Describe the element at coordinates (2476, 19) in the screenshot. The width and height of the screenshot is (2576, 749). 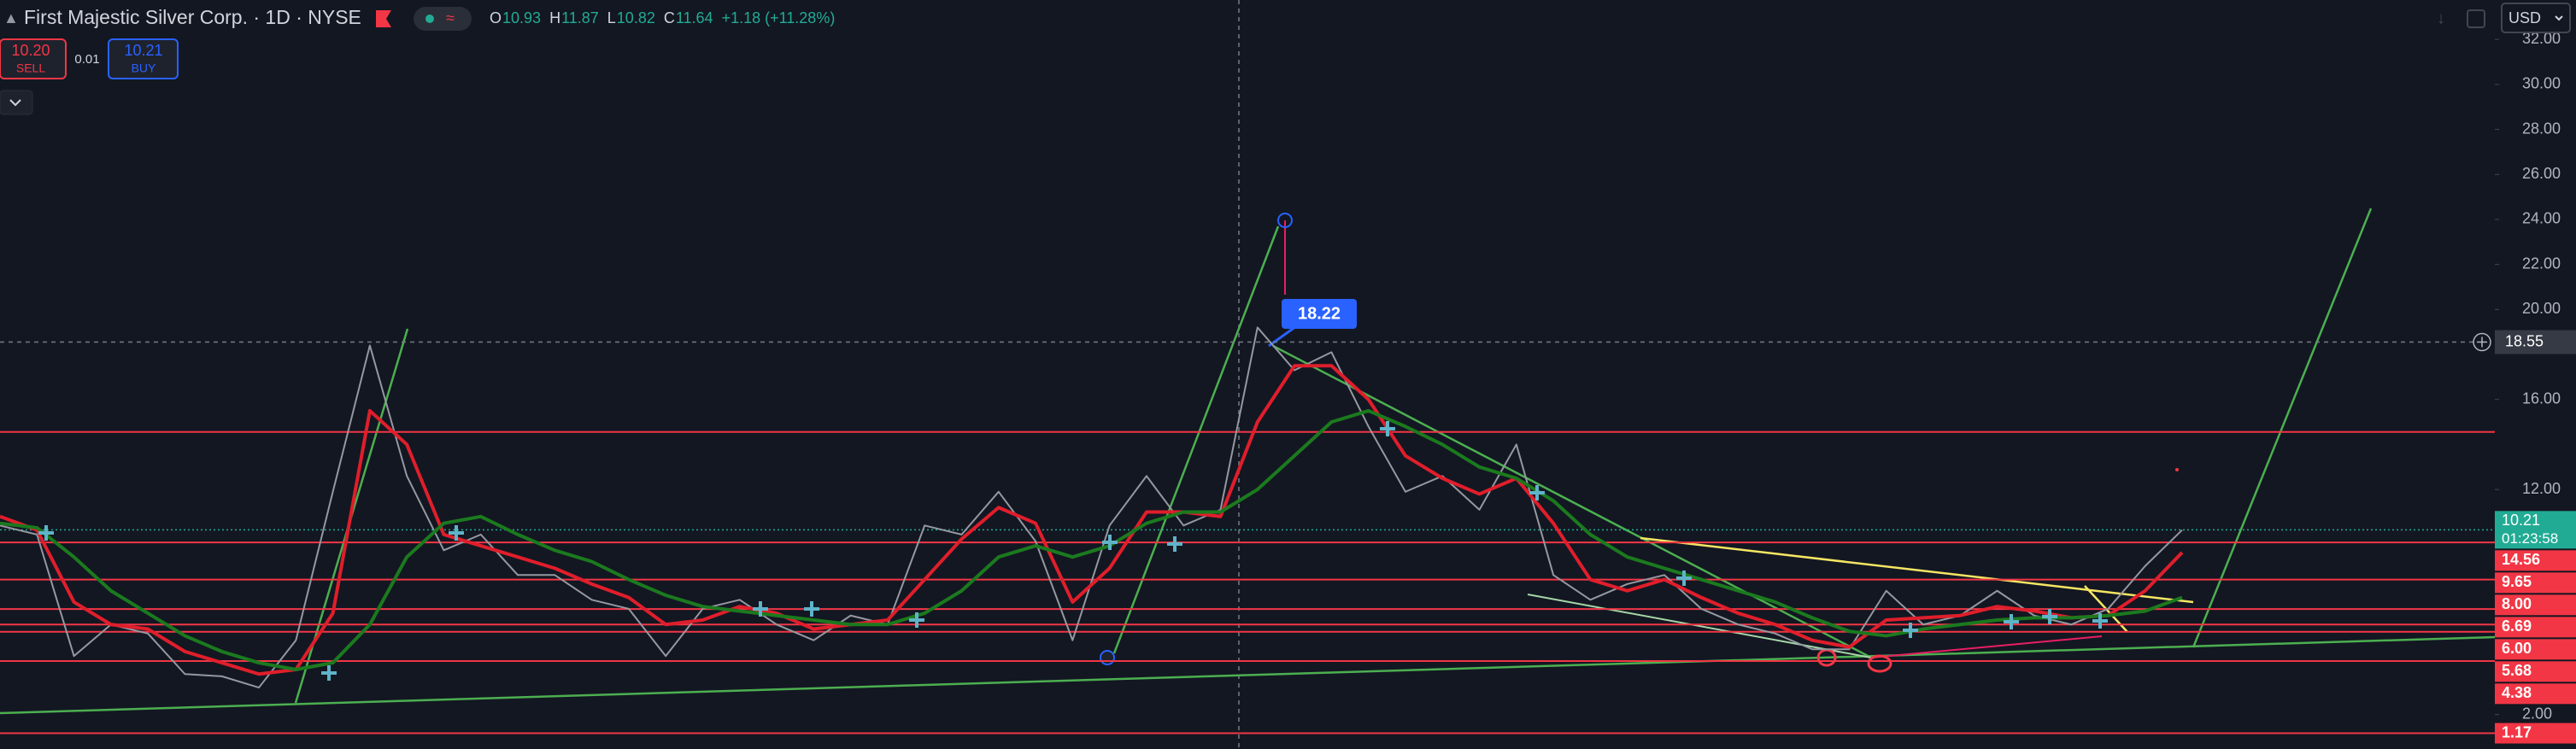
I see `icon-button` at that location.